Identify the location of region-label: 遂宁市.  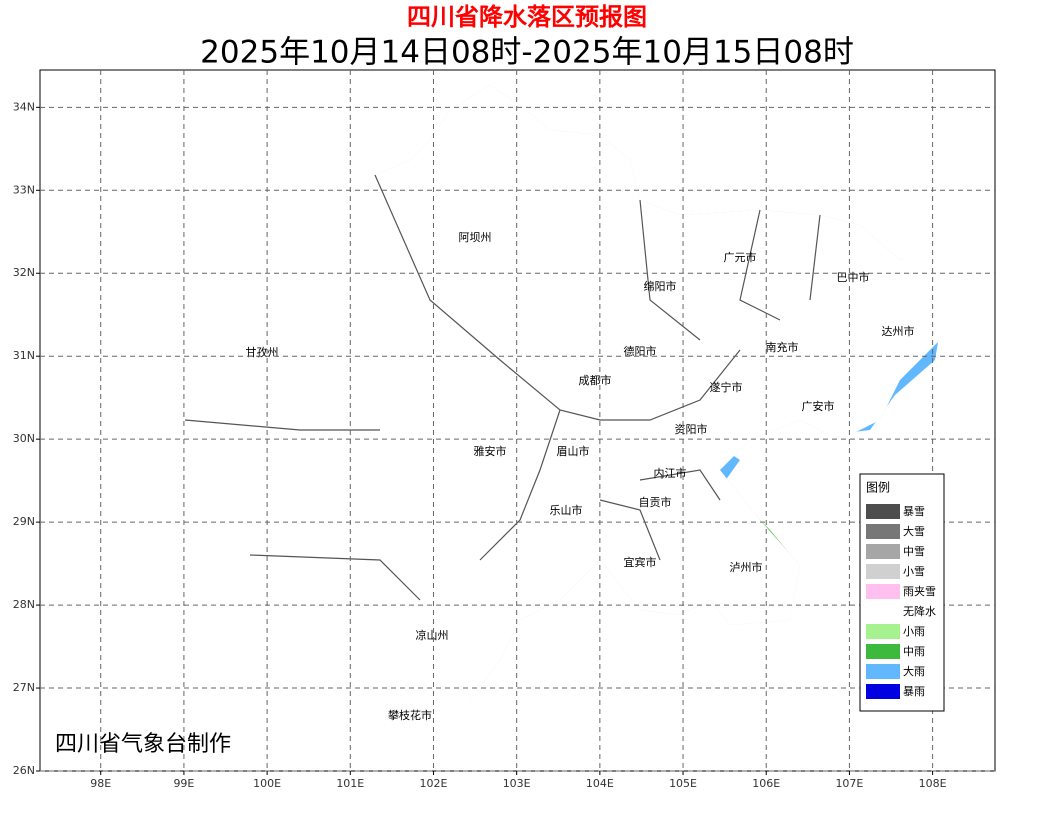
(726, 387).